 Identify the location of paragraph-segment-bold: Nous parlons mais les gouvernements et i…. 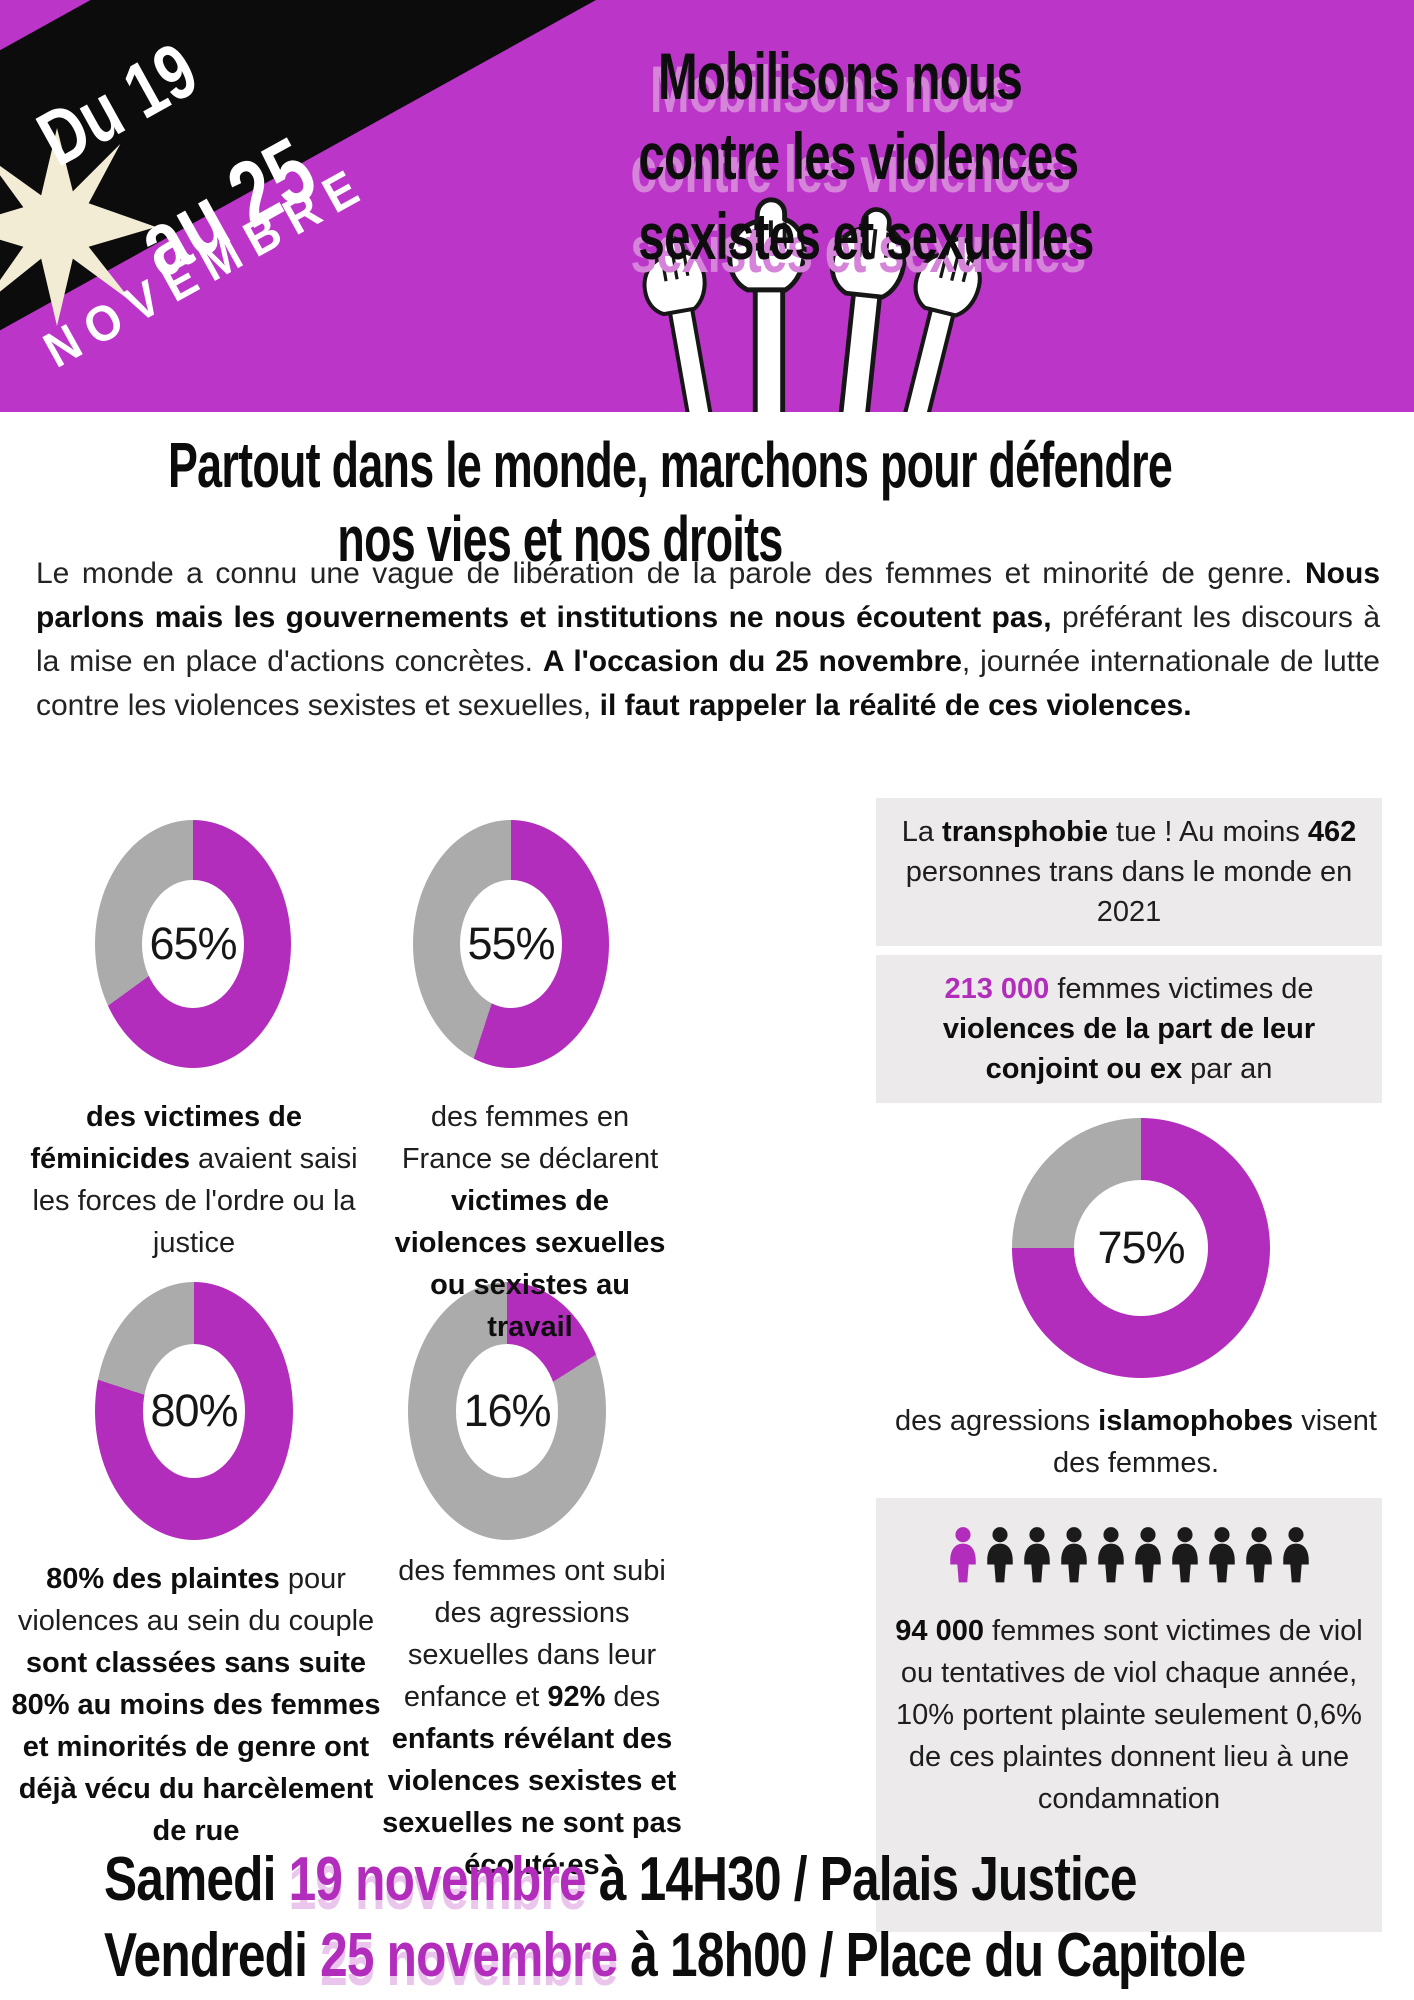
(708, 595).